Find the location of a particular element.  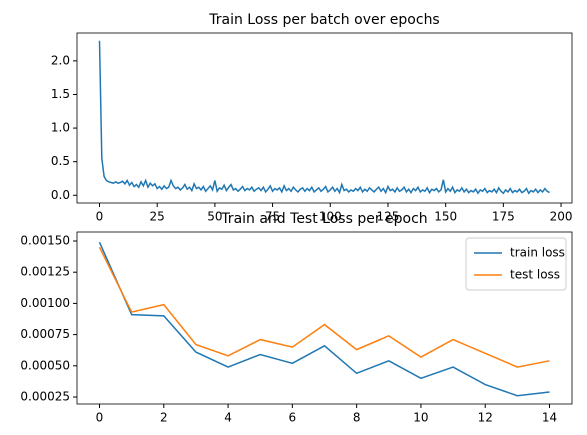

x-tick-label: 100 is located at coordinates (330, 217).